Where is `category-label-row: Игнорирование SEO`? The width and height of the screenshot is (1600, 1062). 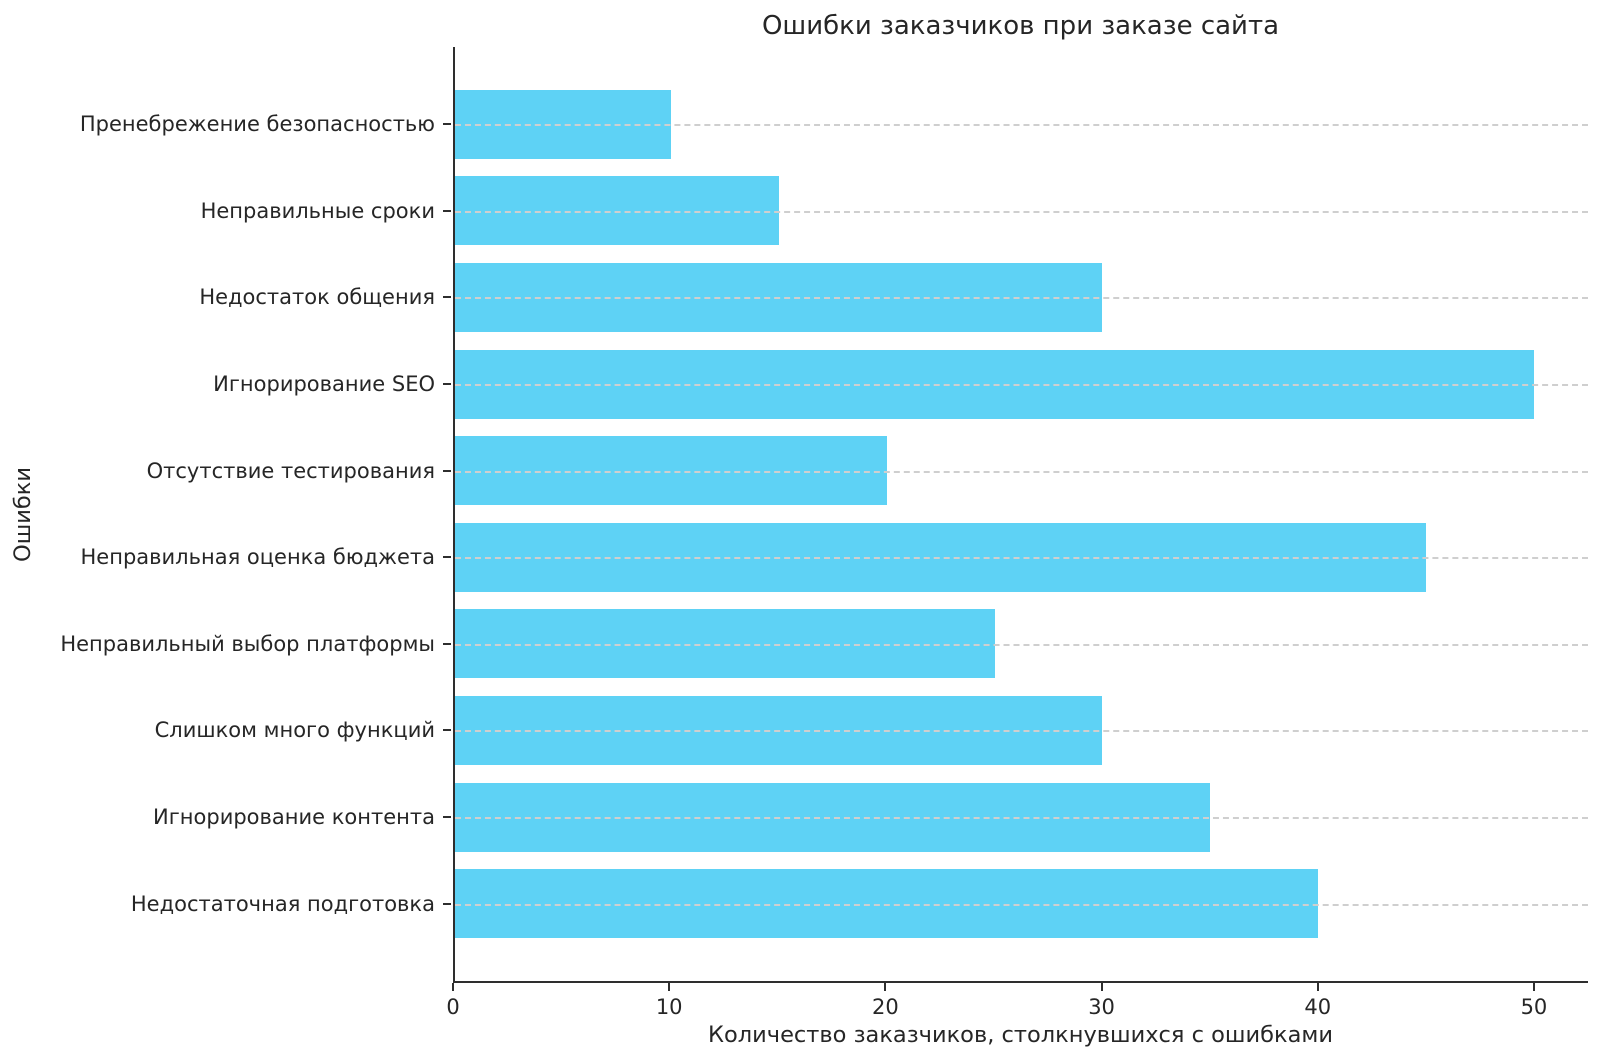 category-label-row: Игнорирование SEO is located at coordinates (225, 384).